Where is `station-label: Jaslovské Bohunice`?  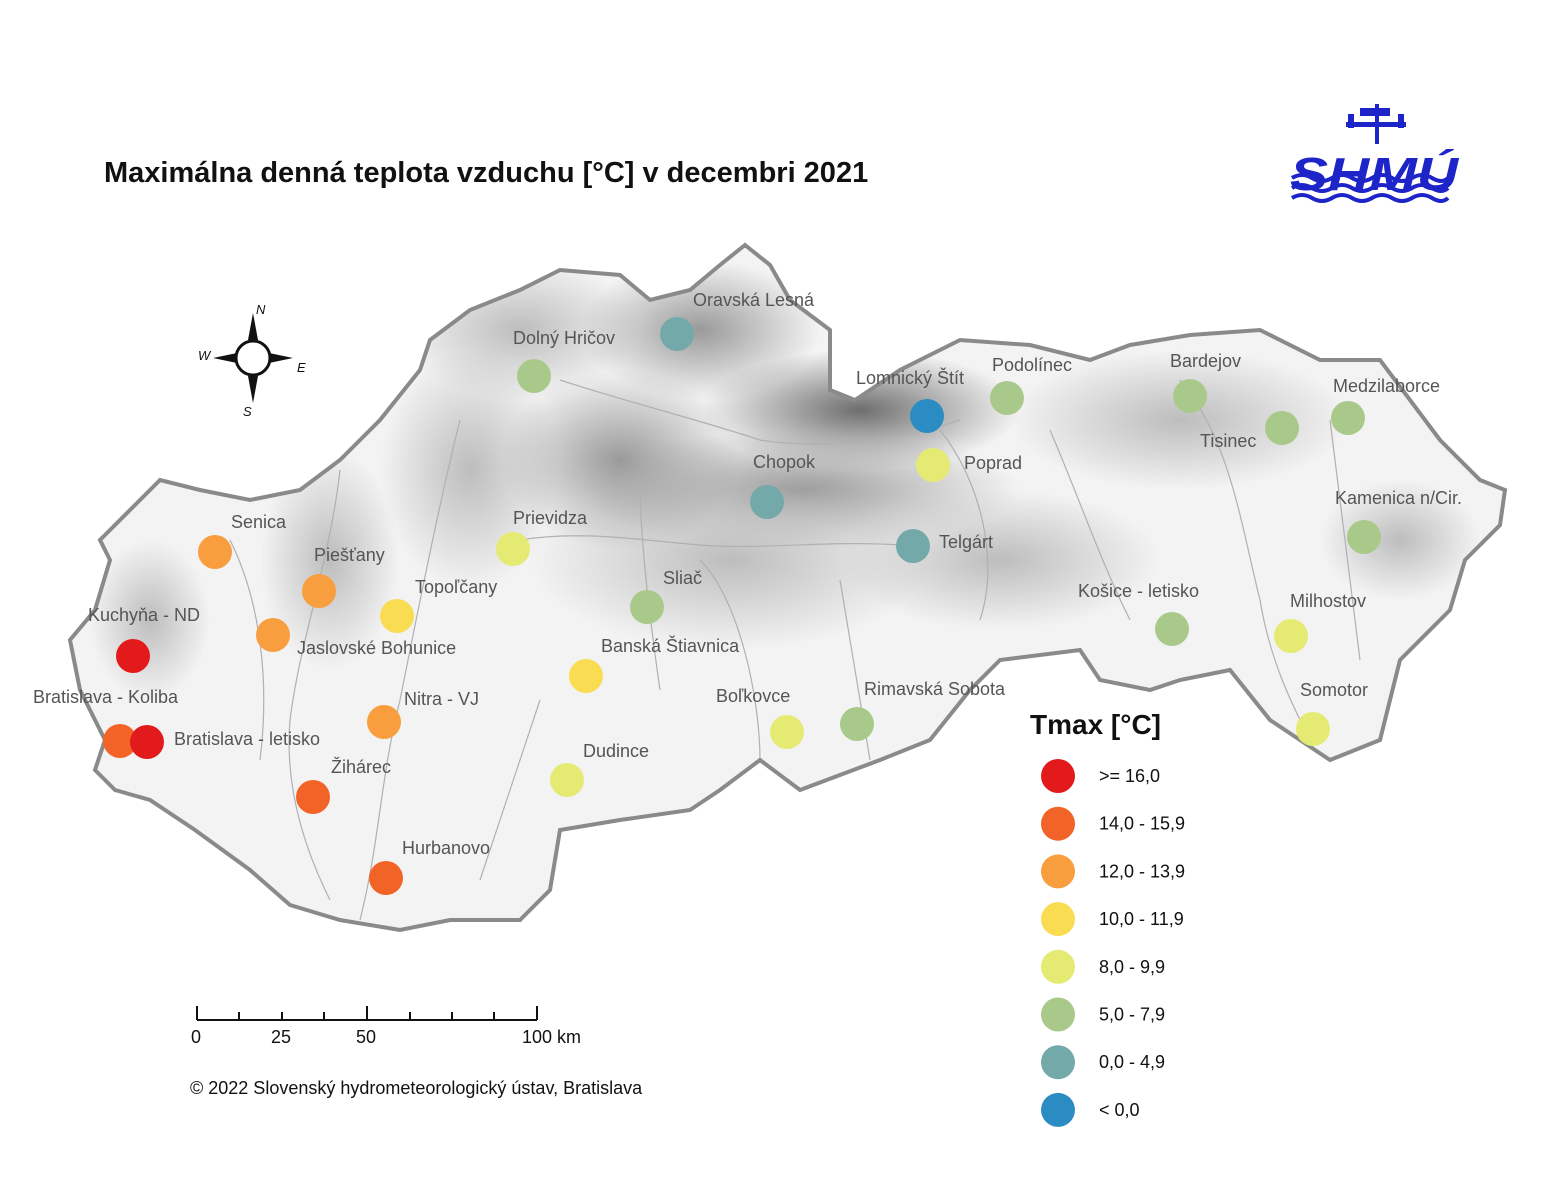
station-label: Jaslovské Bohunice is located at coordinates (376, 648).